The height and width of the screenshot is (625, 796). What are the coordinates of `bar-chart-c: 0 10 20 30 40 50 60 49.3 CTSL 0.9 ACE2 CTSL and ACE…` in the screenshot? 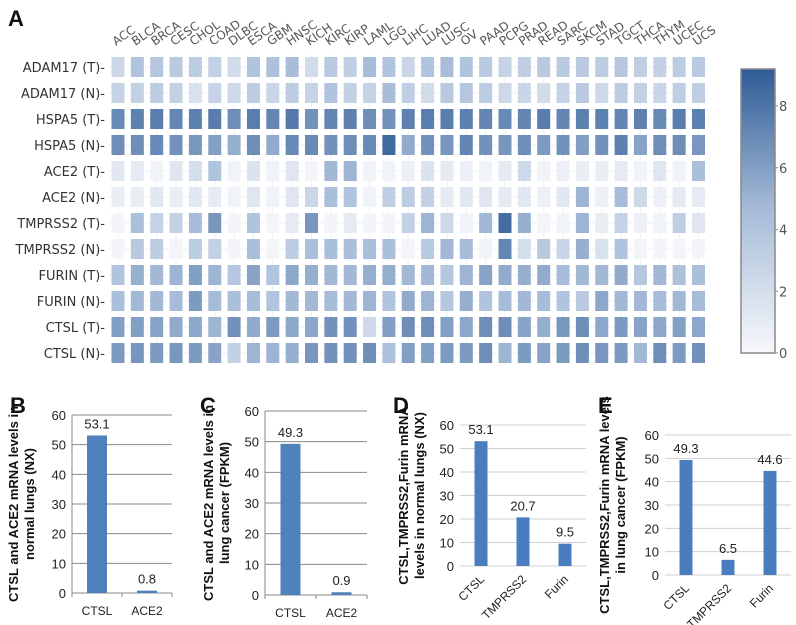 It's located at (284, 512).